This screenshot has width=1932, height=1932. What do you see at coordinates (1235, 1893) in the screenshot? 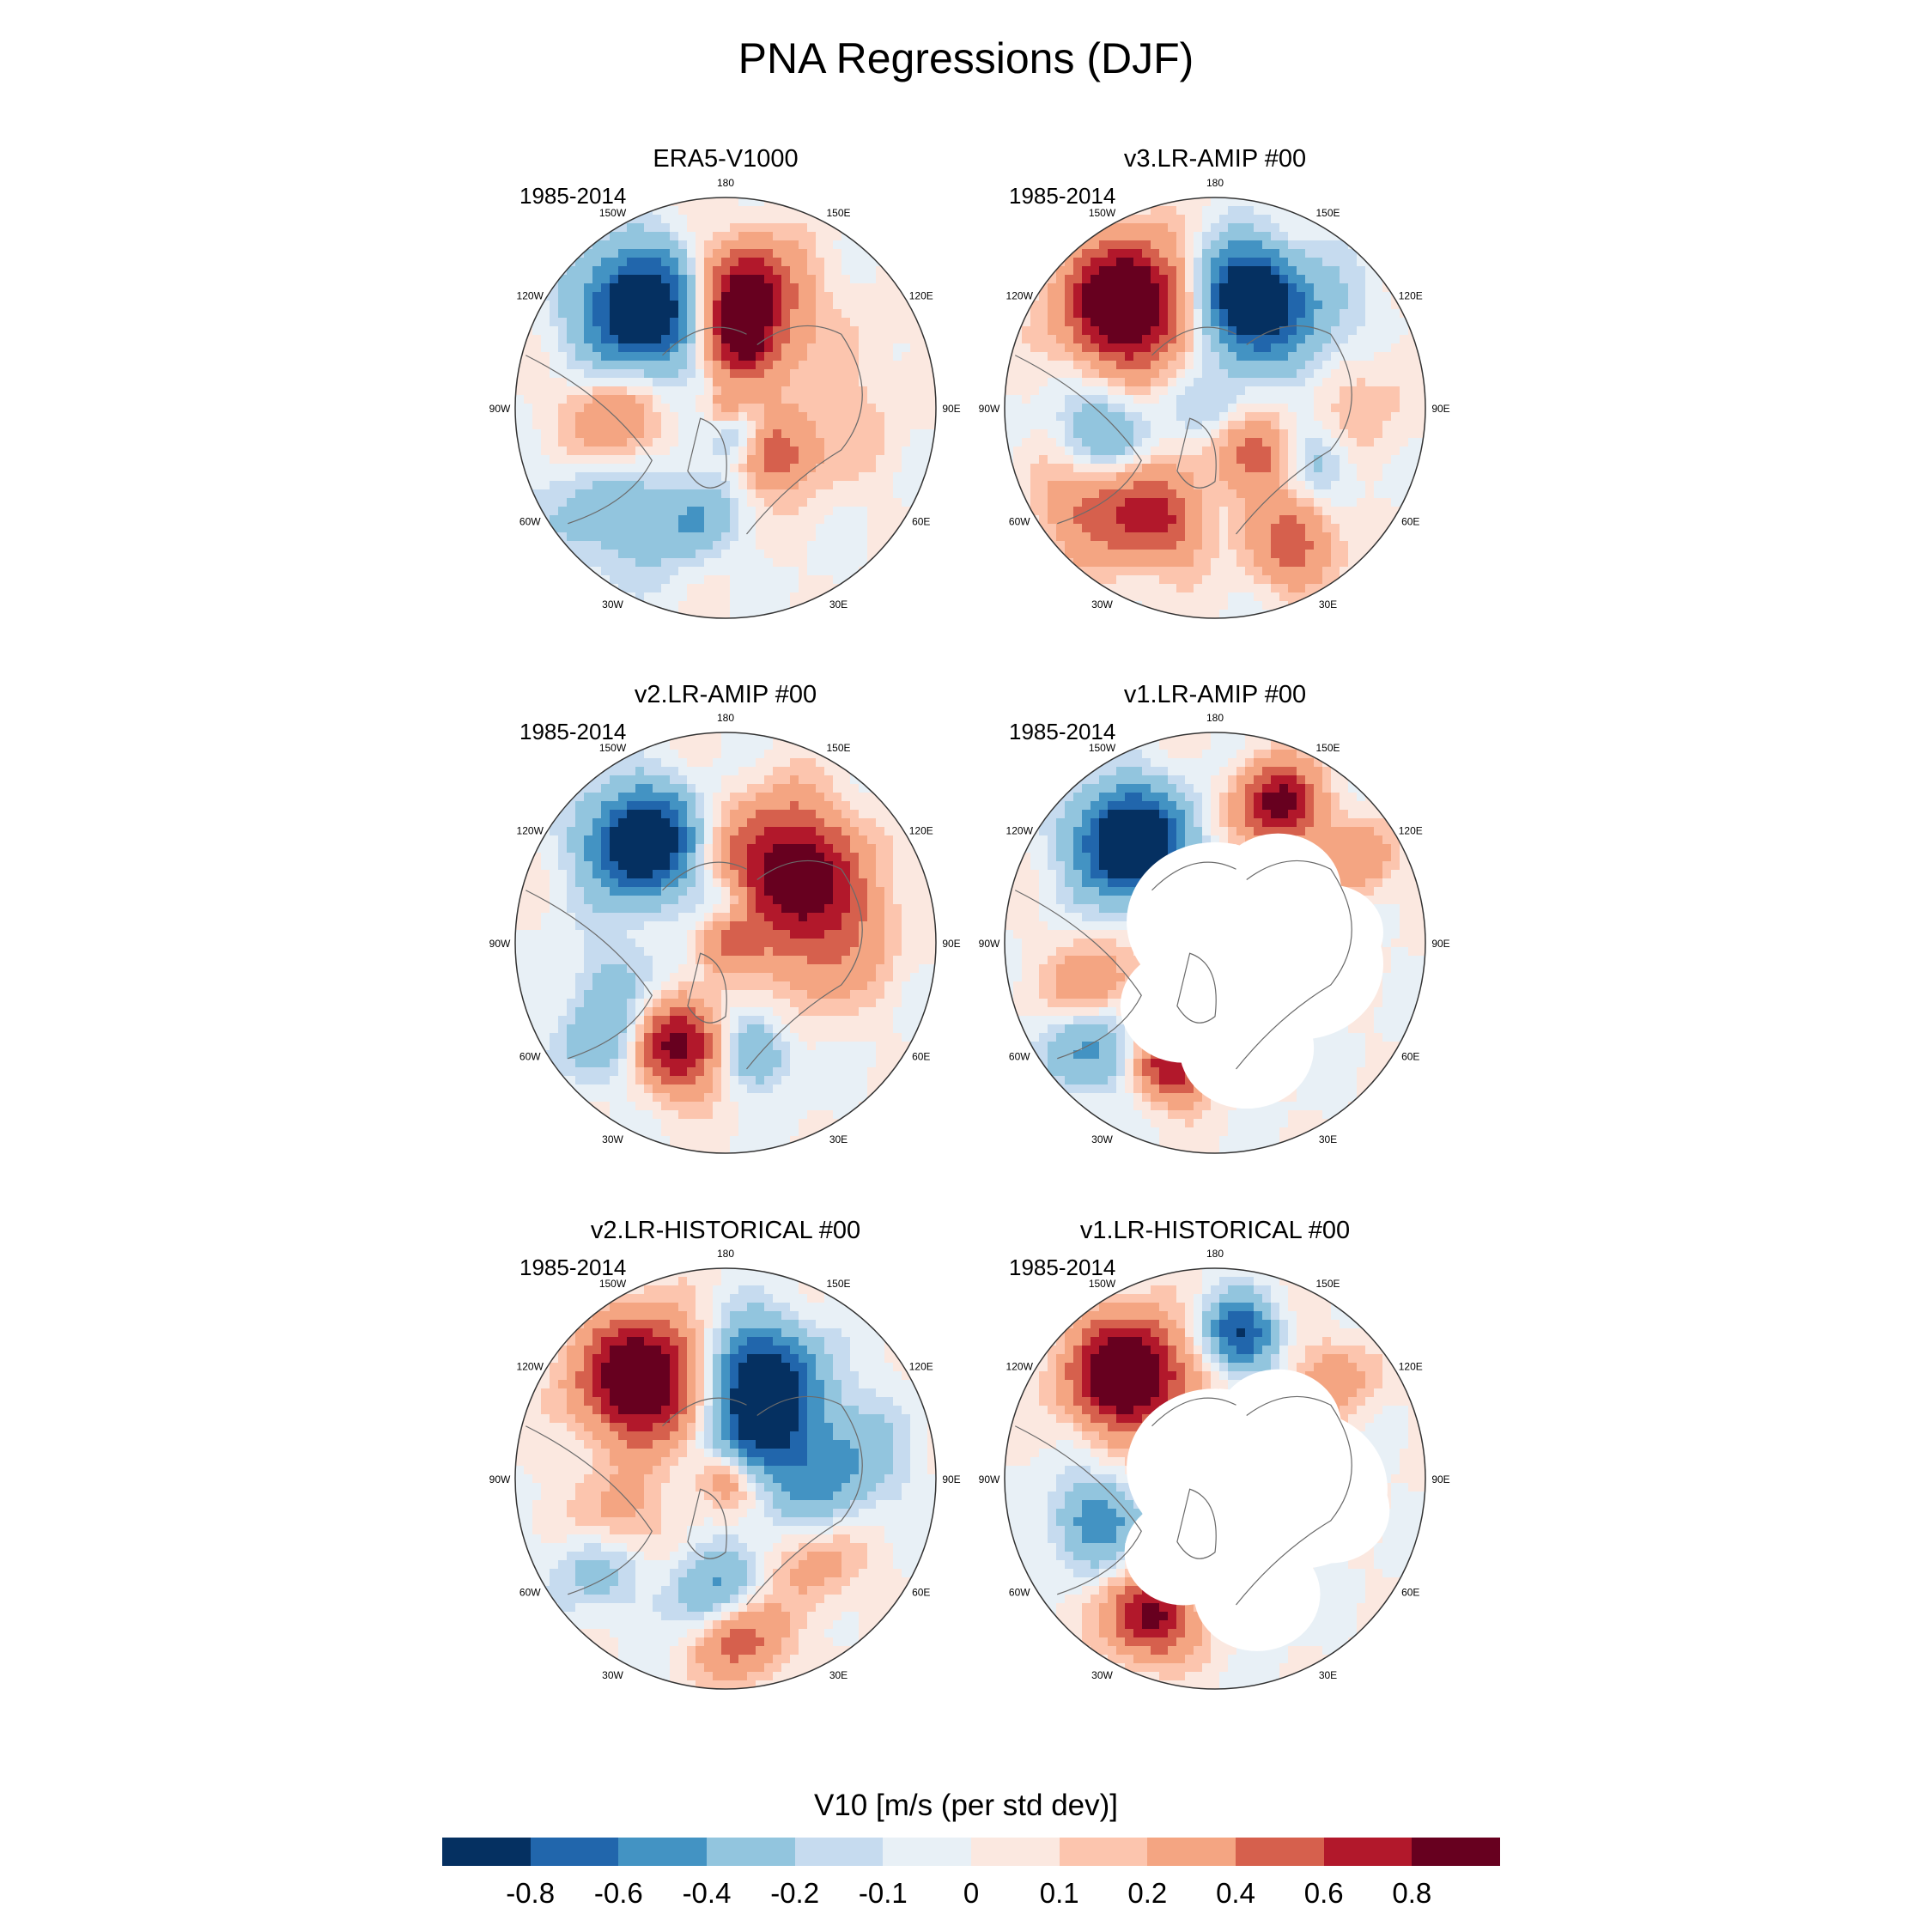
I see `colorbar-tick-label: 0.4` at bounding box center [1235, 1893].